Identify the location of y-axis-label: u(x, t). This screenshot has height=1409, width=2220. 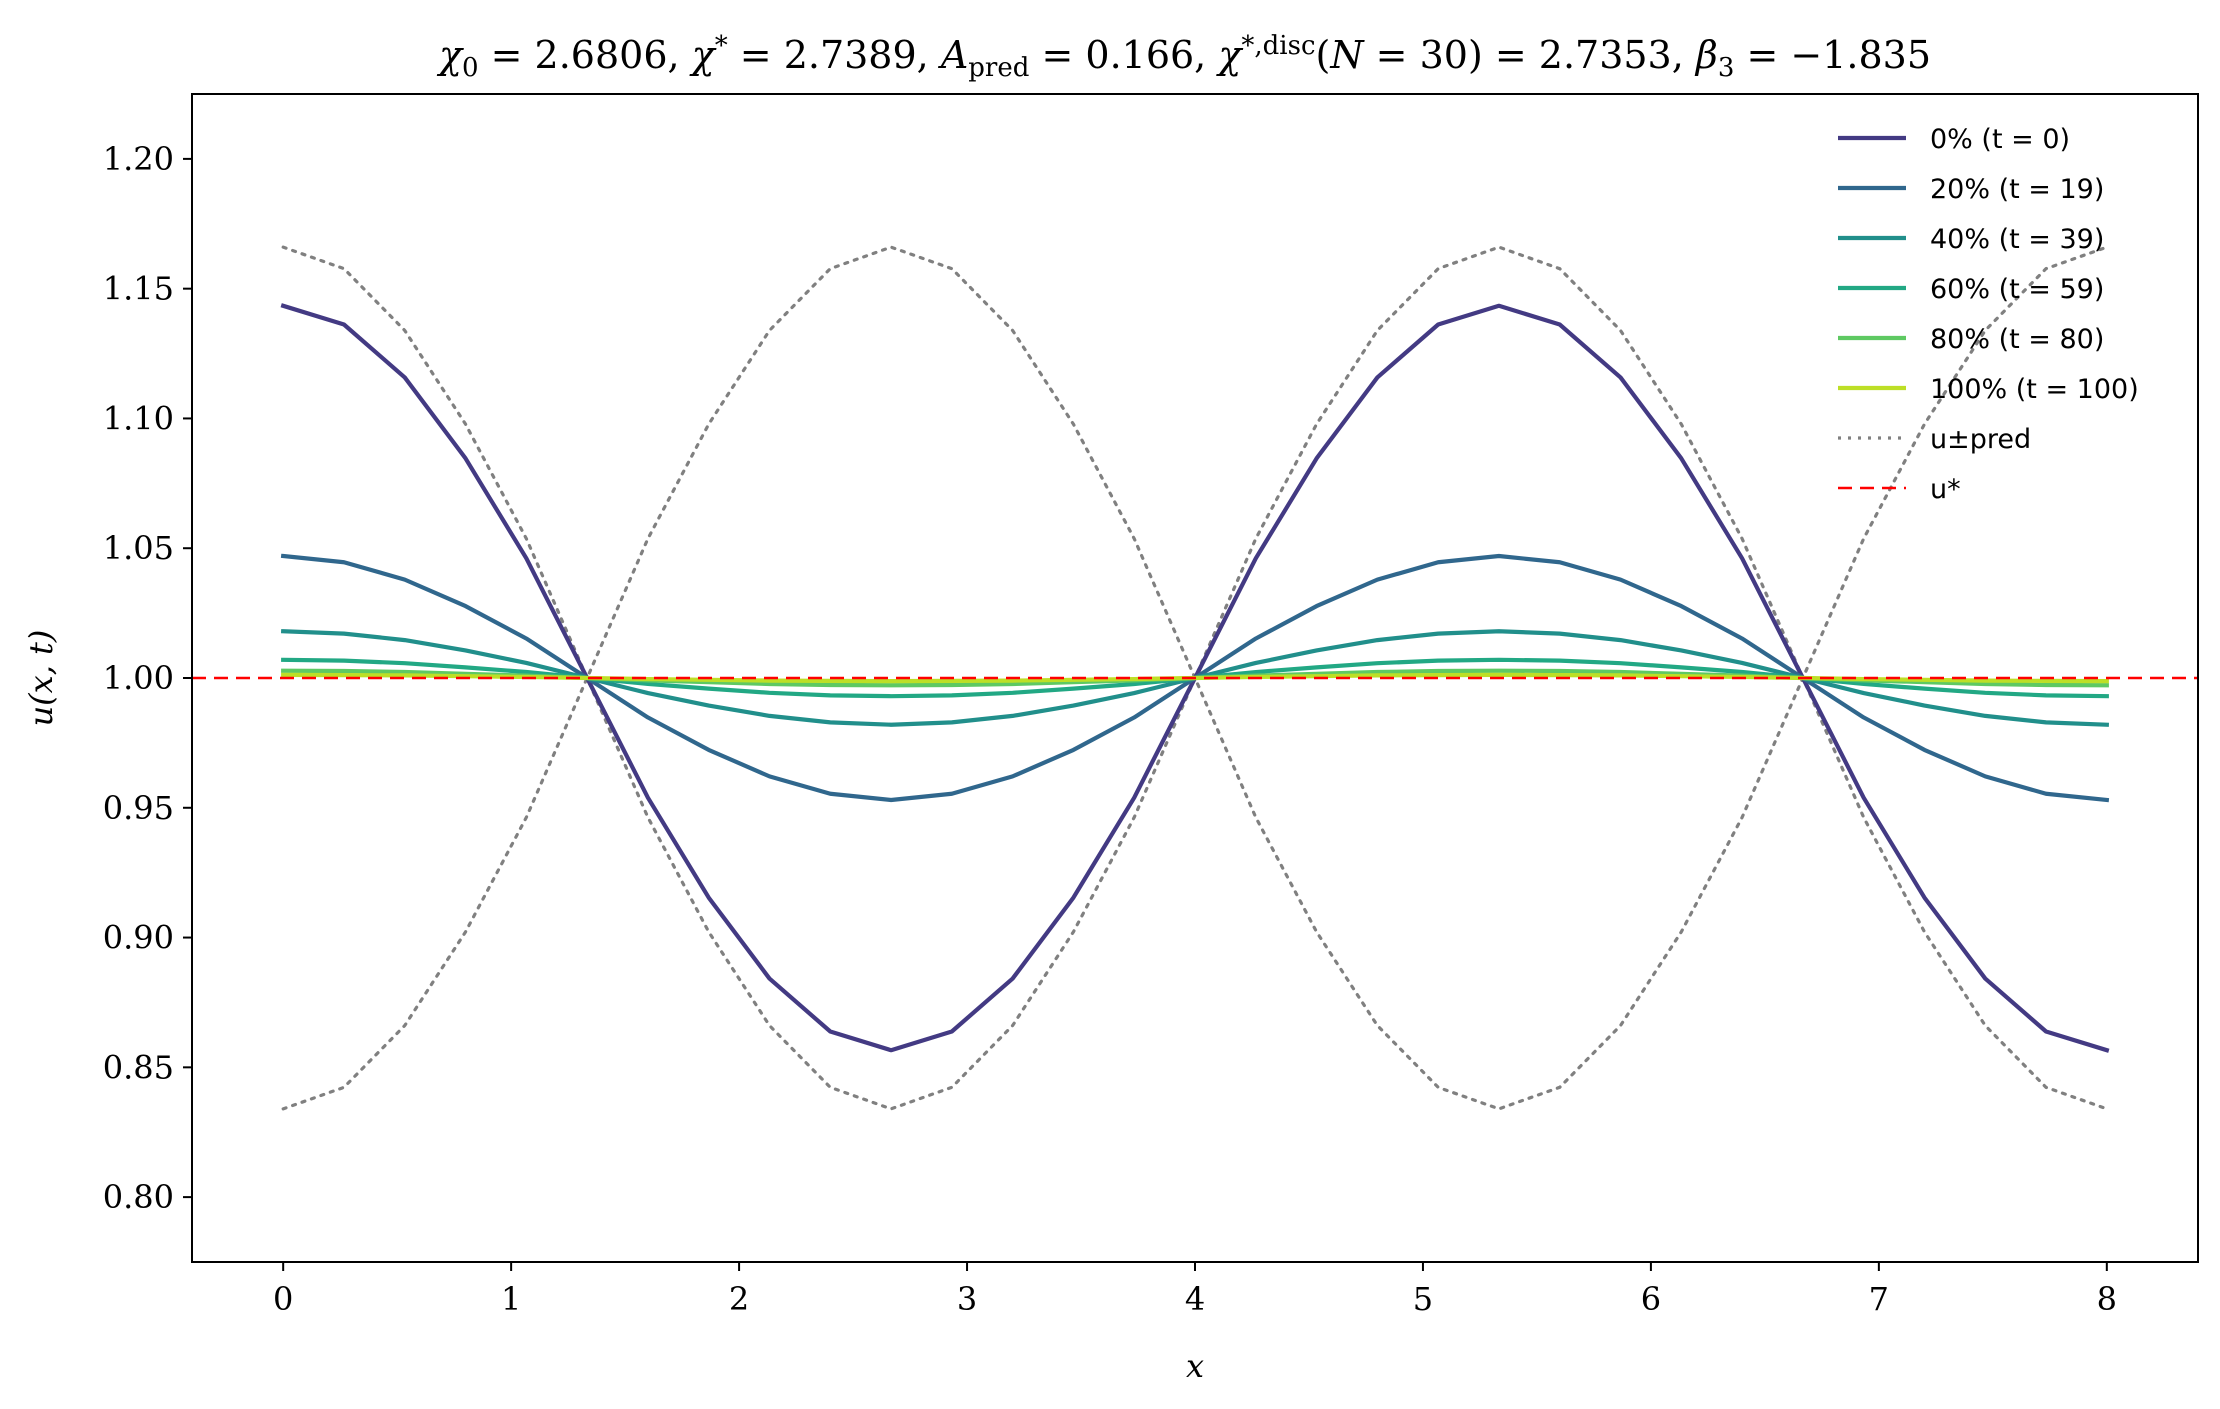
(41, 678).